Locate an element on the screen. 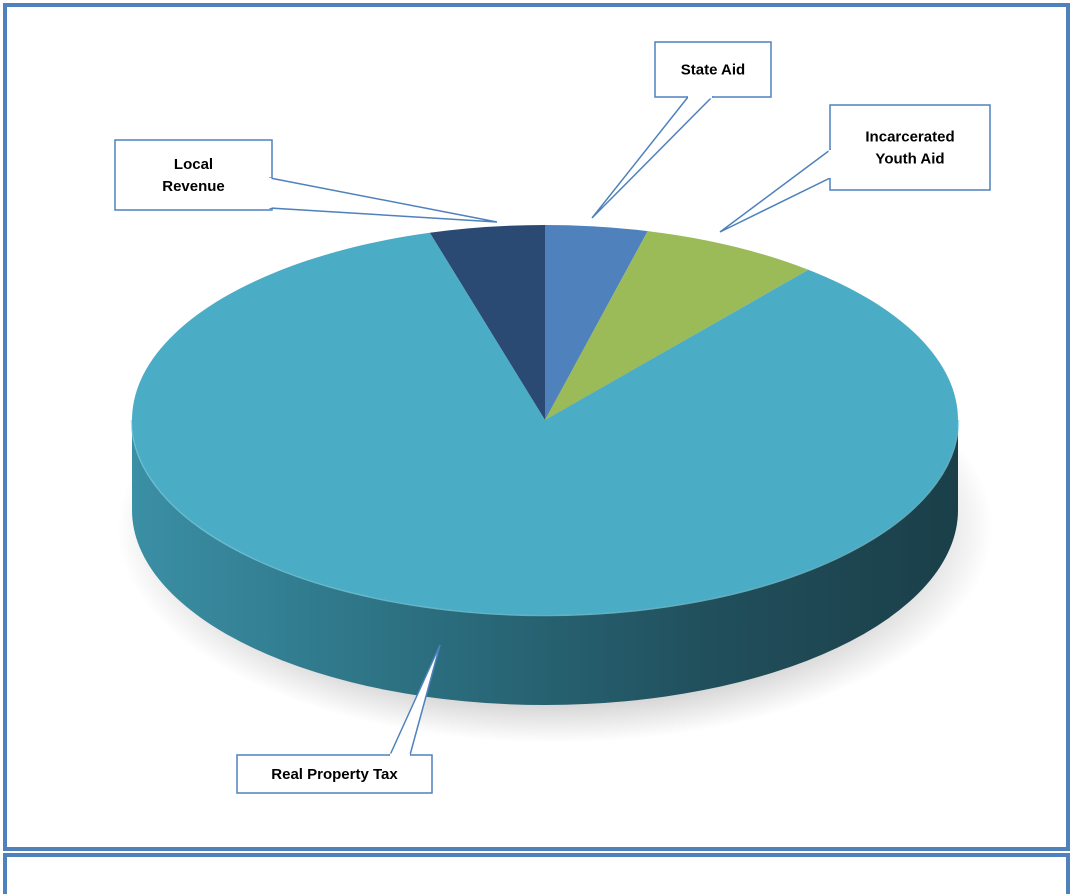 The image size is (1073, 894). callout-local-revenue: Local Revenue is located at coordinates (306, 181).